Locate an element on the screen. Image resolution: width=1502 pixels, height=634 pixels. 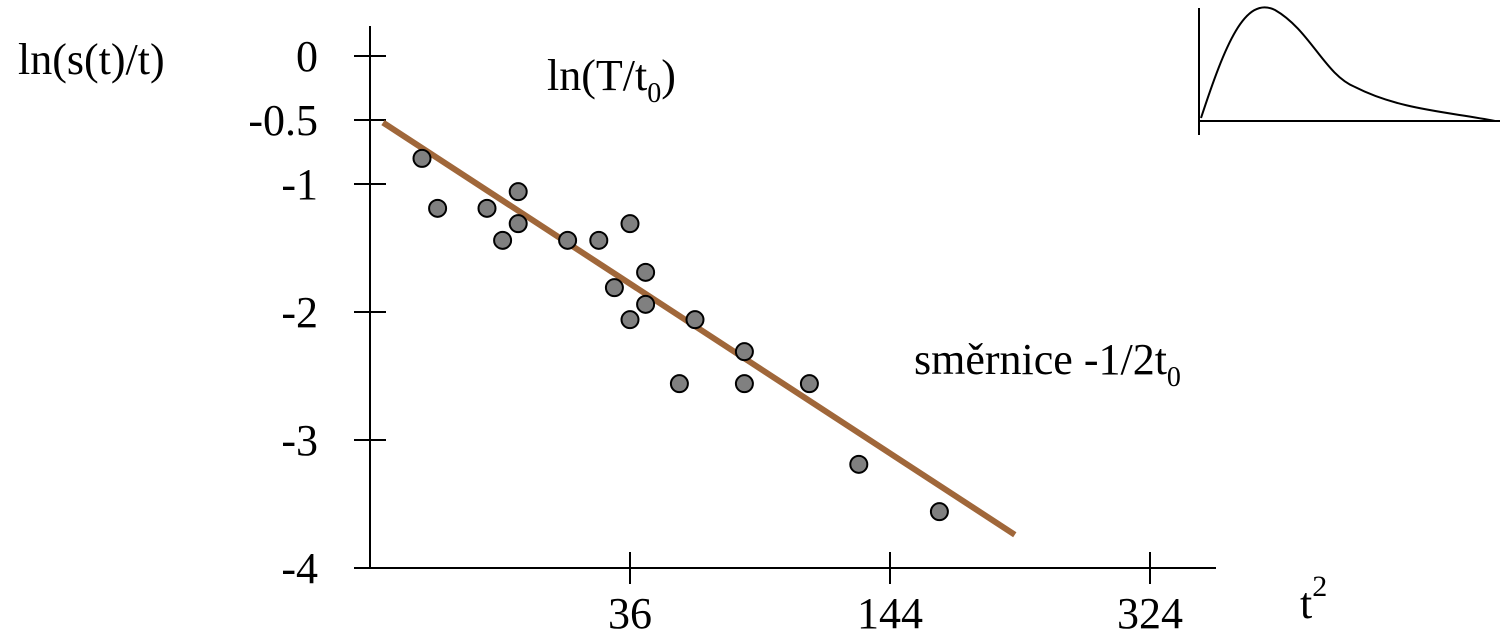
y-tick-label: -0.5 is located at coordinates (283, 120).